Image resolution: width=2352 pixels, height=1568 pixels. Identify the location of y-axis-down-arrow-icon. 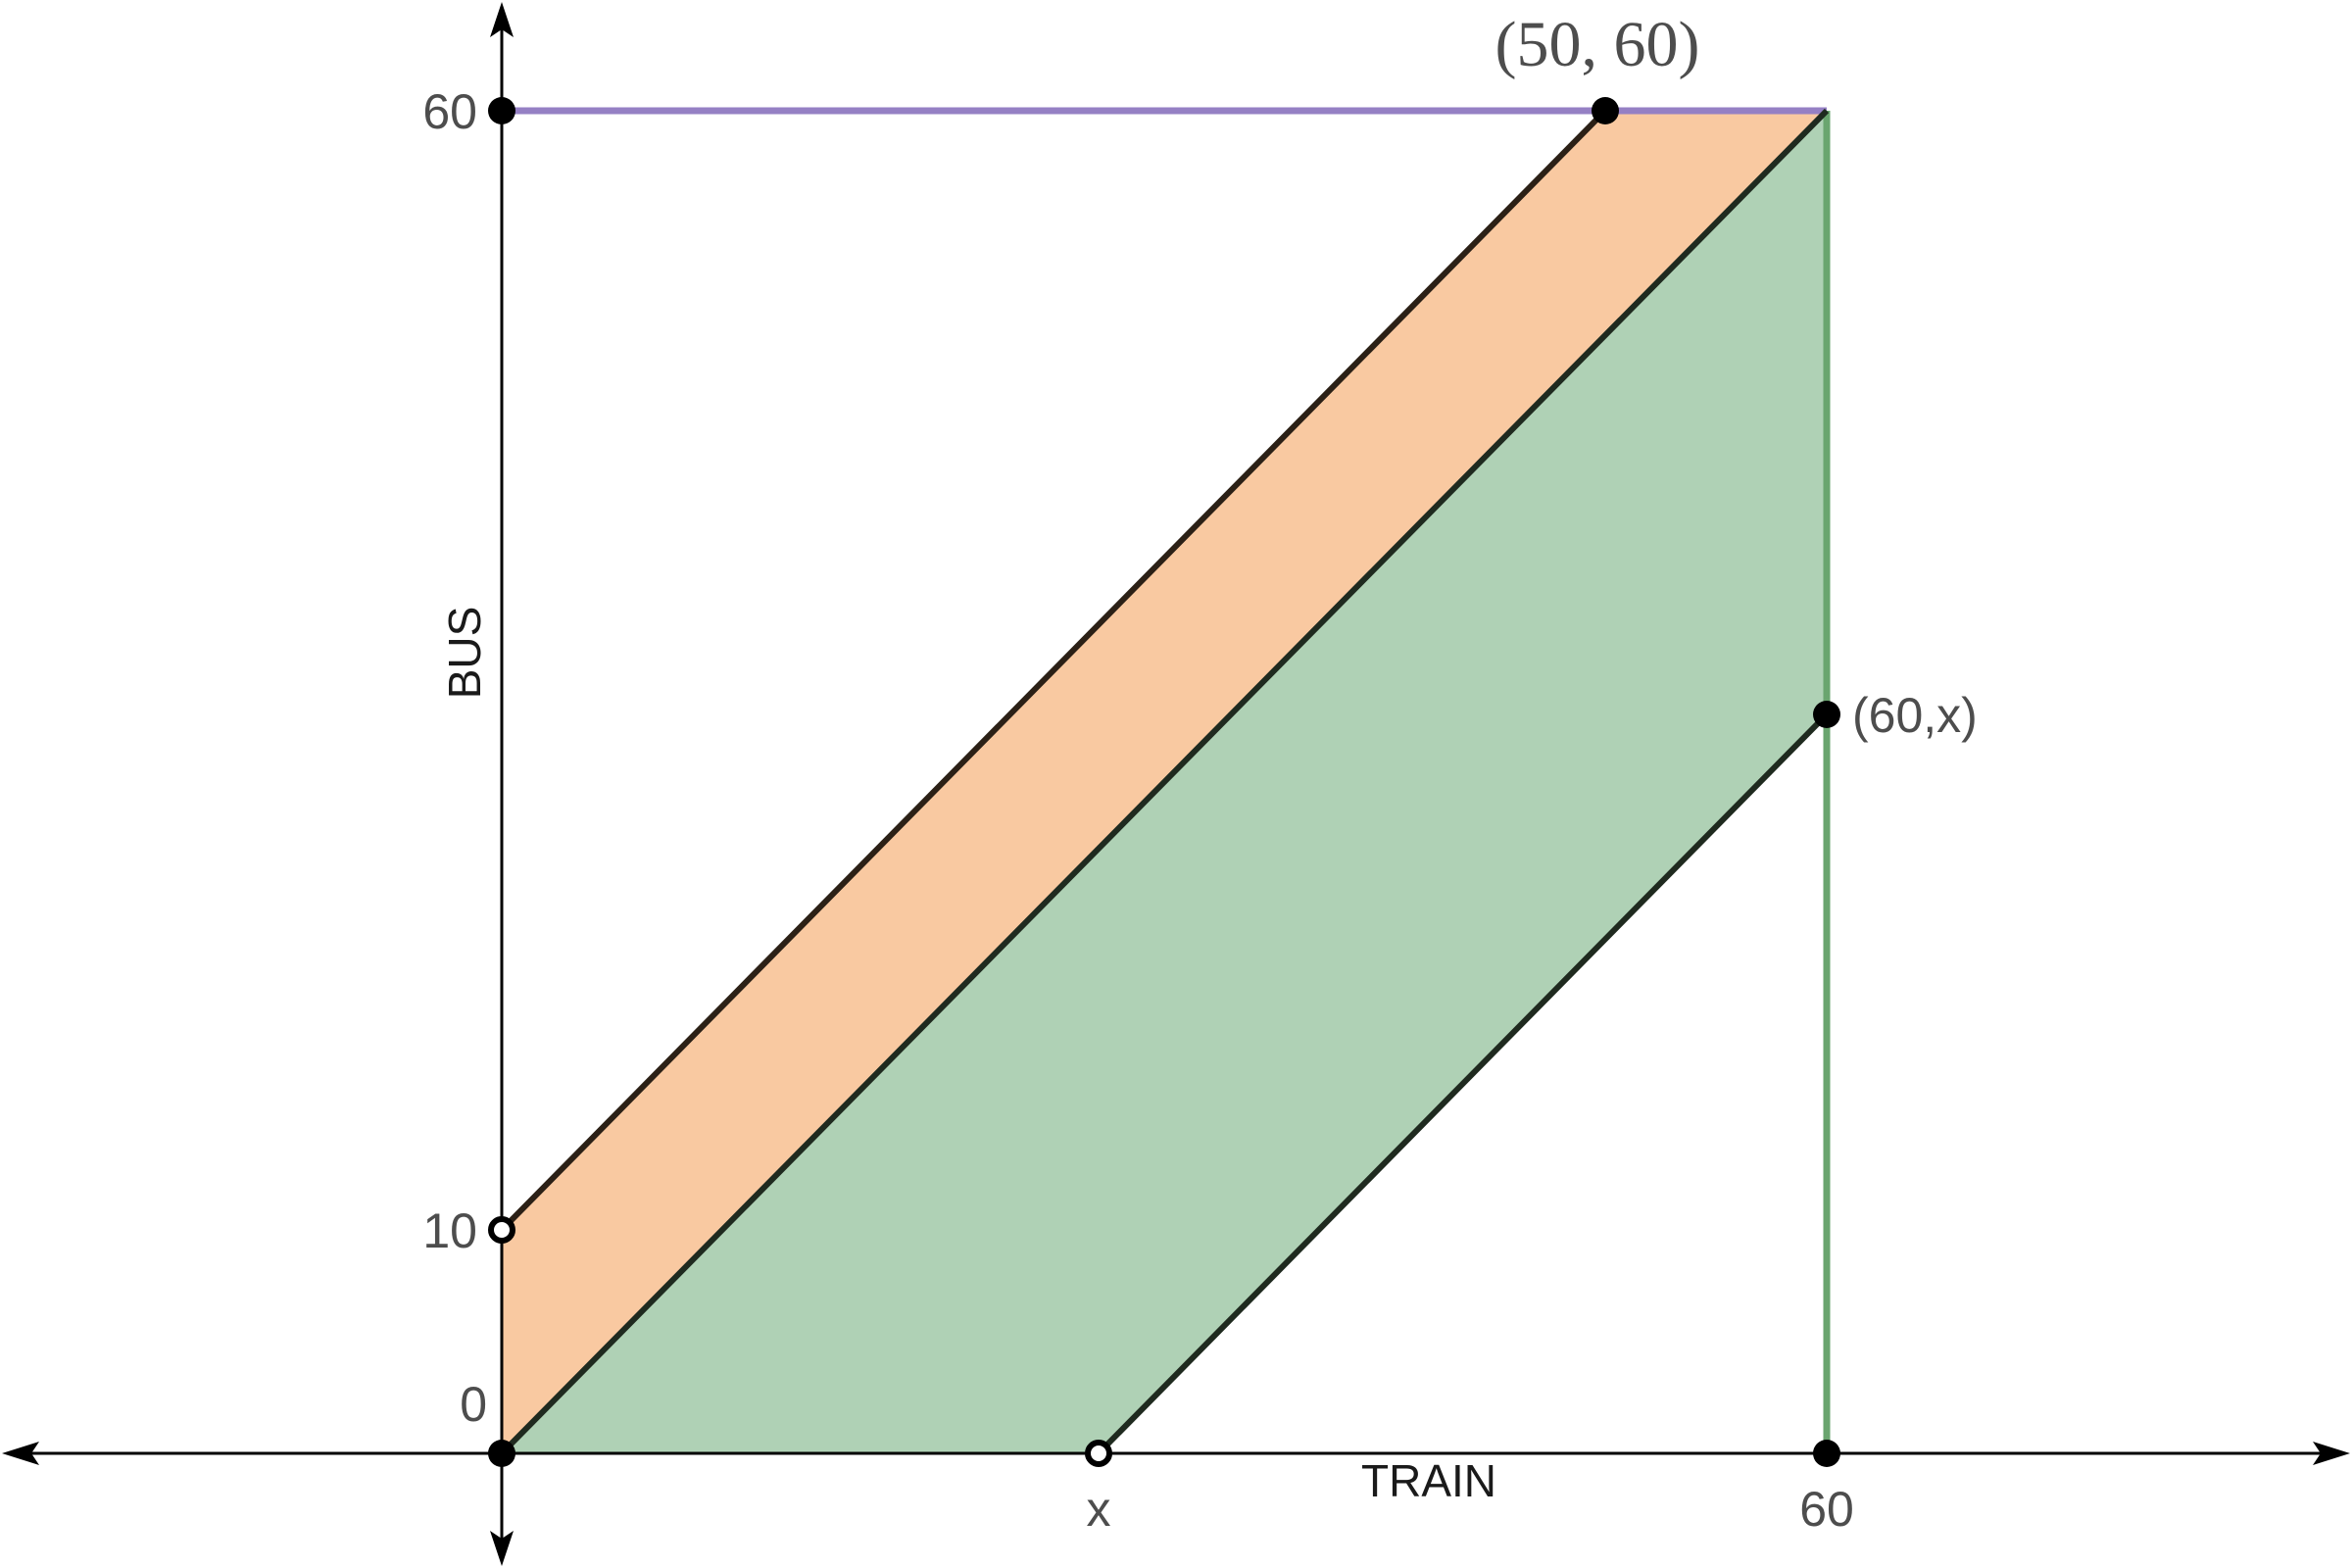
(502, 1548).